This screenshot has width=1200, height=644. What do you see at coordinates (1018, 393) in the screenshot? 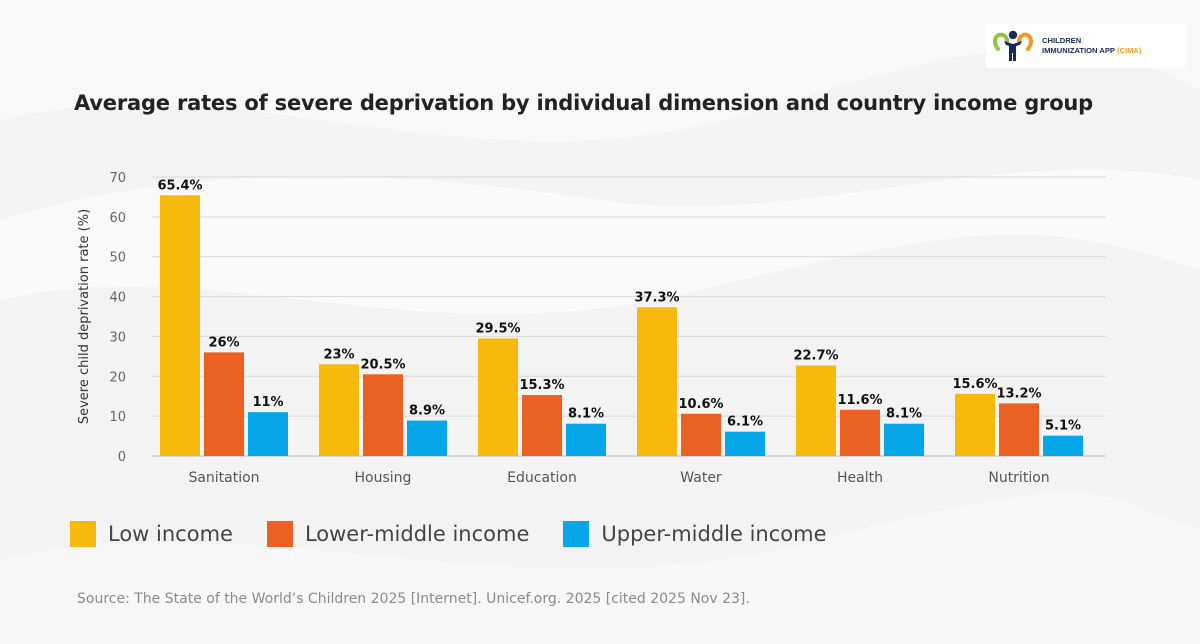
I see `data-label: 13.2%` at bounding box center [1018, 393].